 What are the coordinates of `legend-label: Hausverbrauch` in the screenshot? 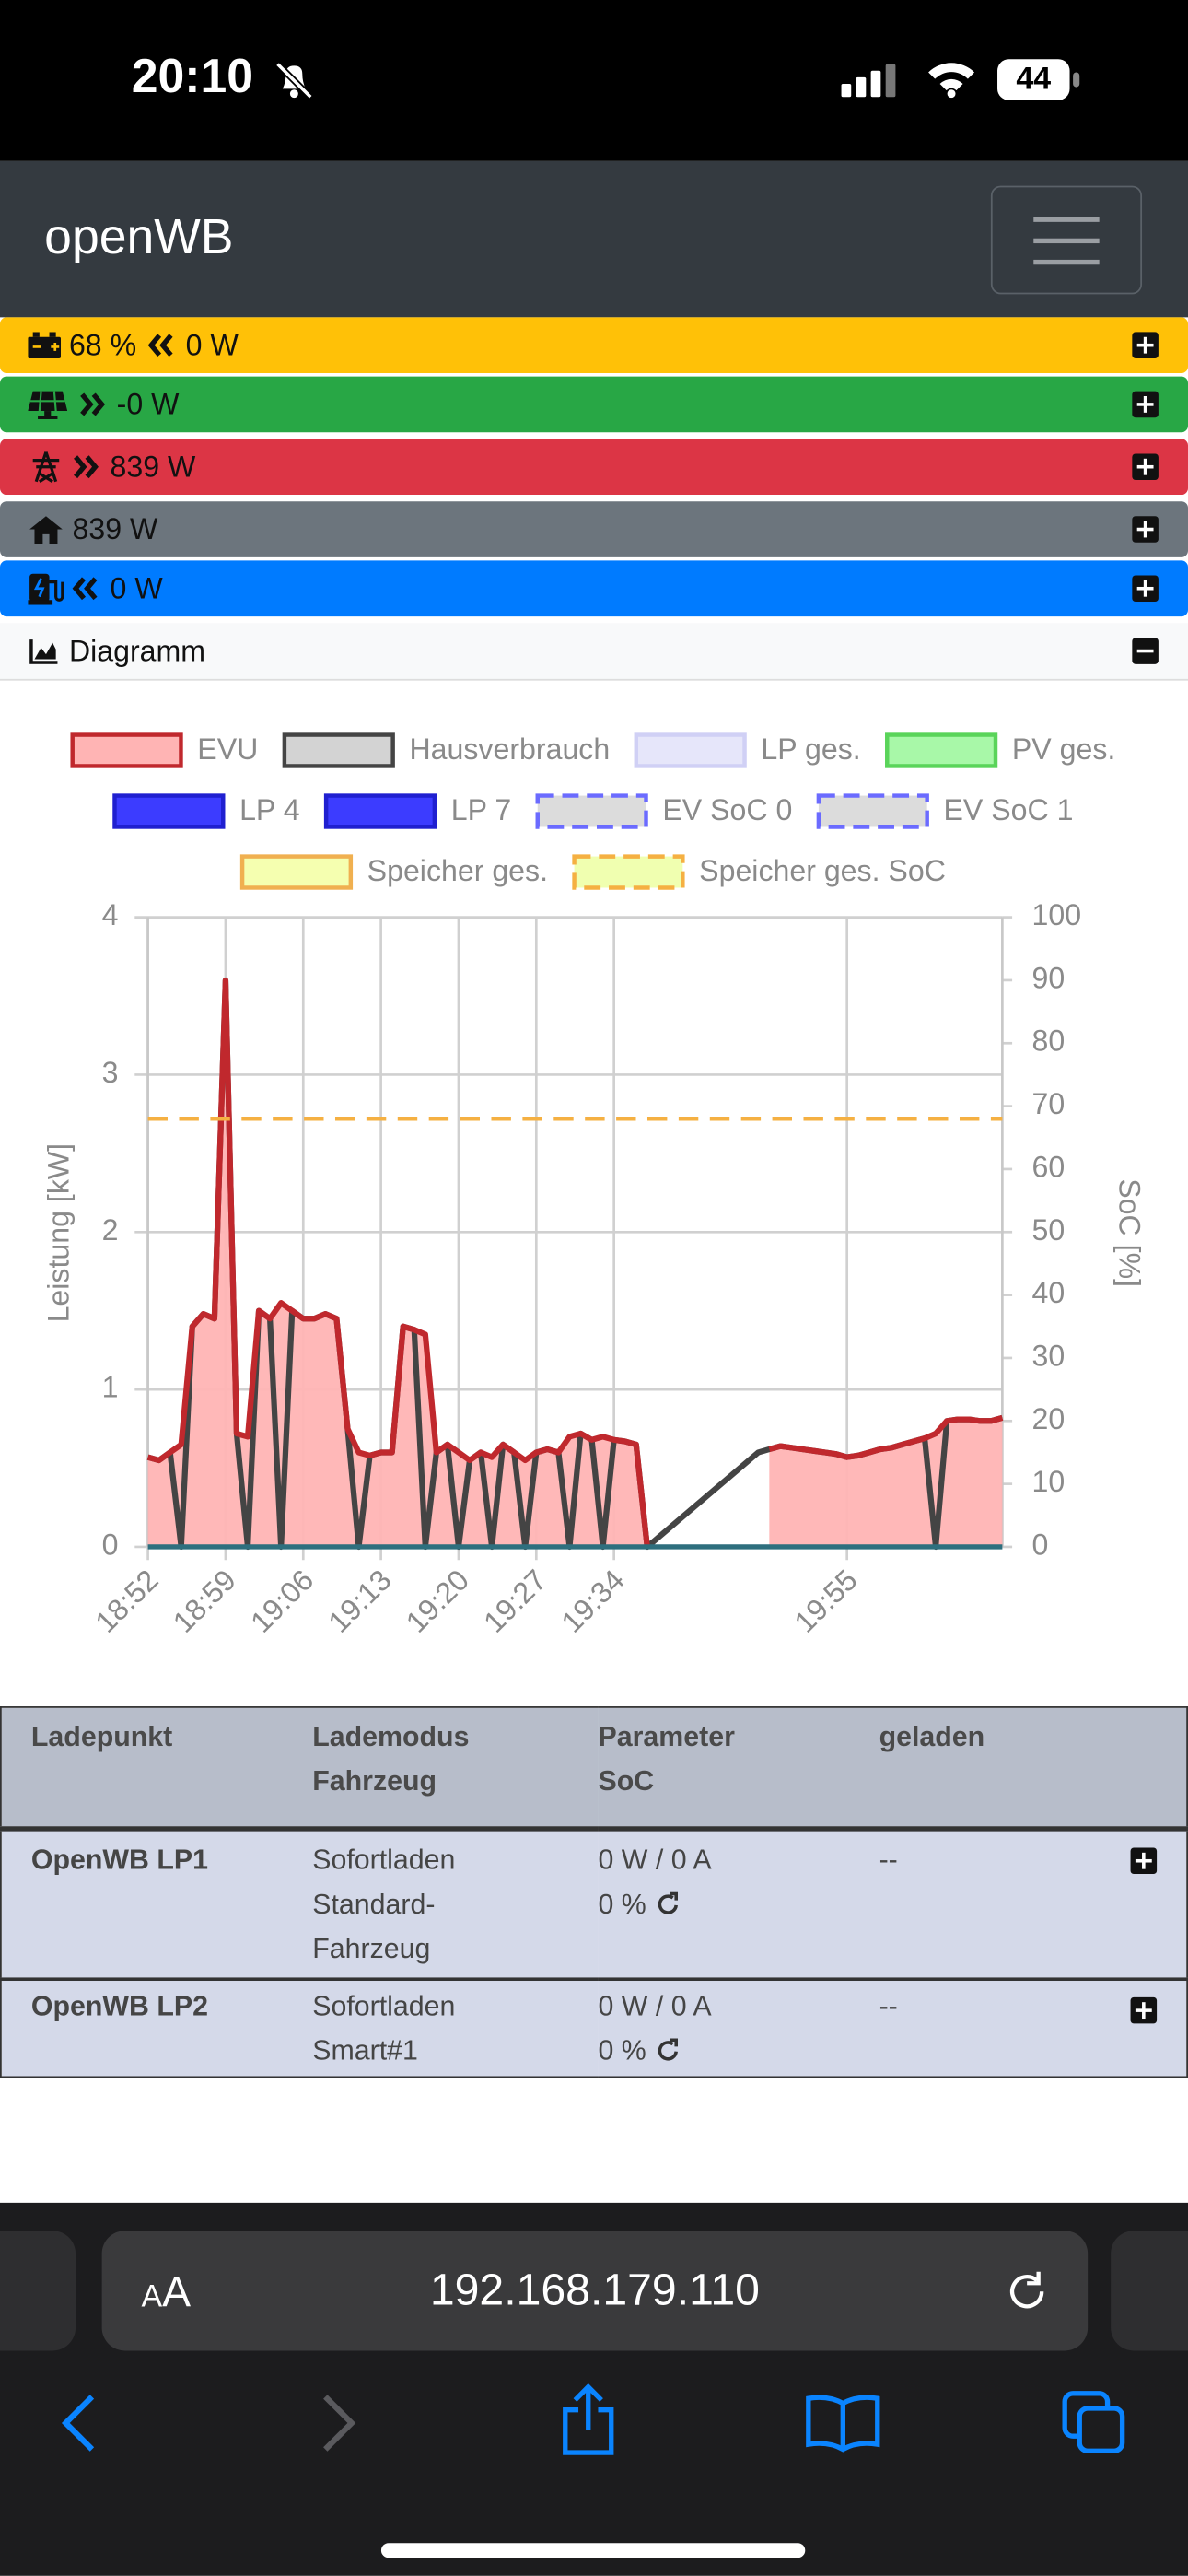 It's located at (510, 749).